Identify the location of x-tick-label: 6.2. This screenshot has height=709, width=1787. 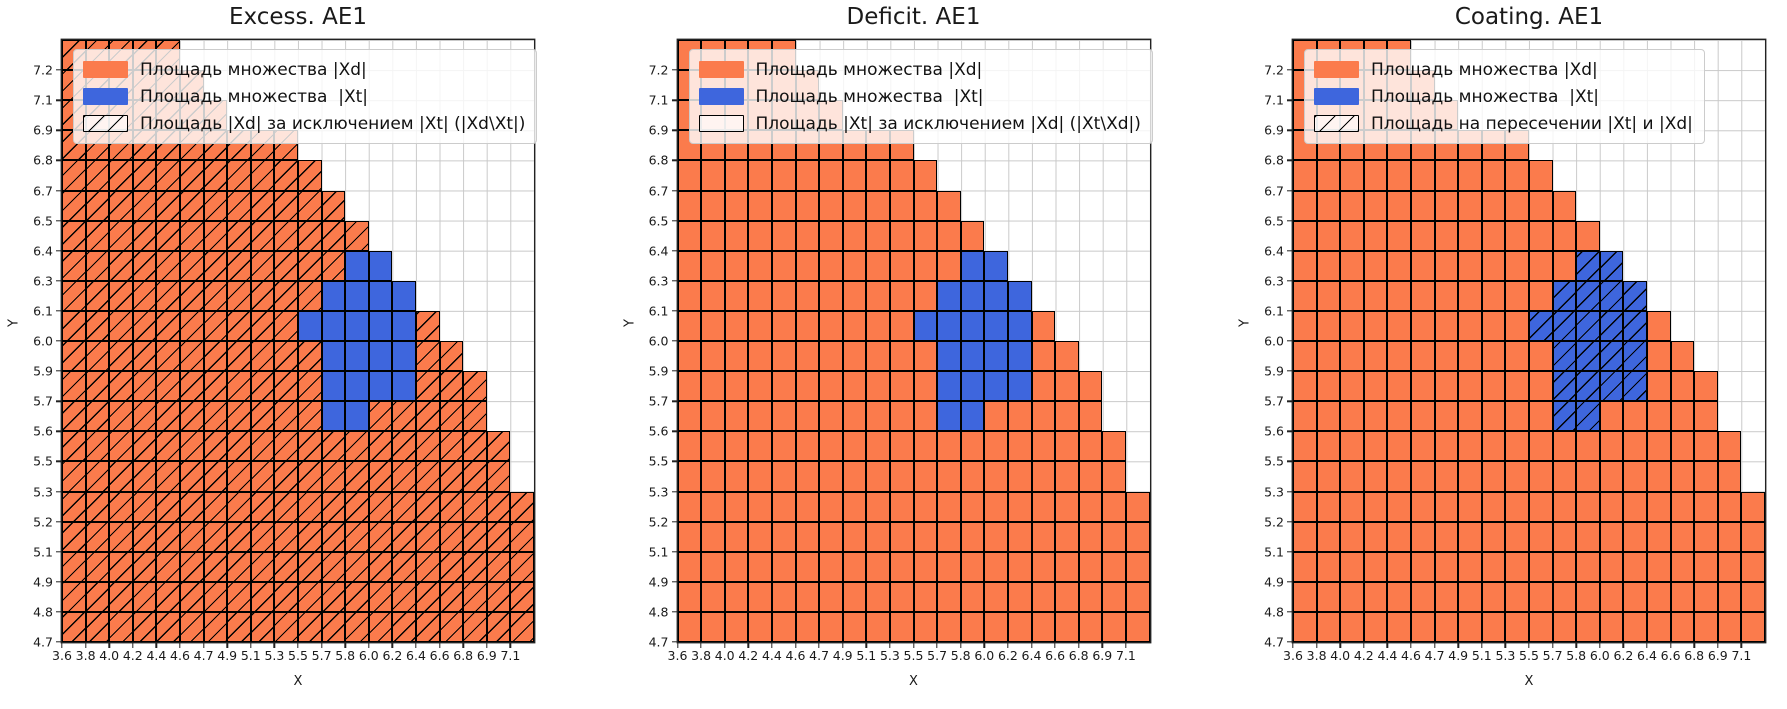
(1007, 655).